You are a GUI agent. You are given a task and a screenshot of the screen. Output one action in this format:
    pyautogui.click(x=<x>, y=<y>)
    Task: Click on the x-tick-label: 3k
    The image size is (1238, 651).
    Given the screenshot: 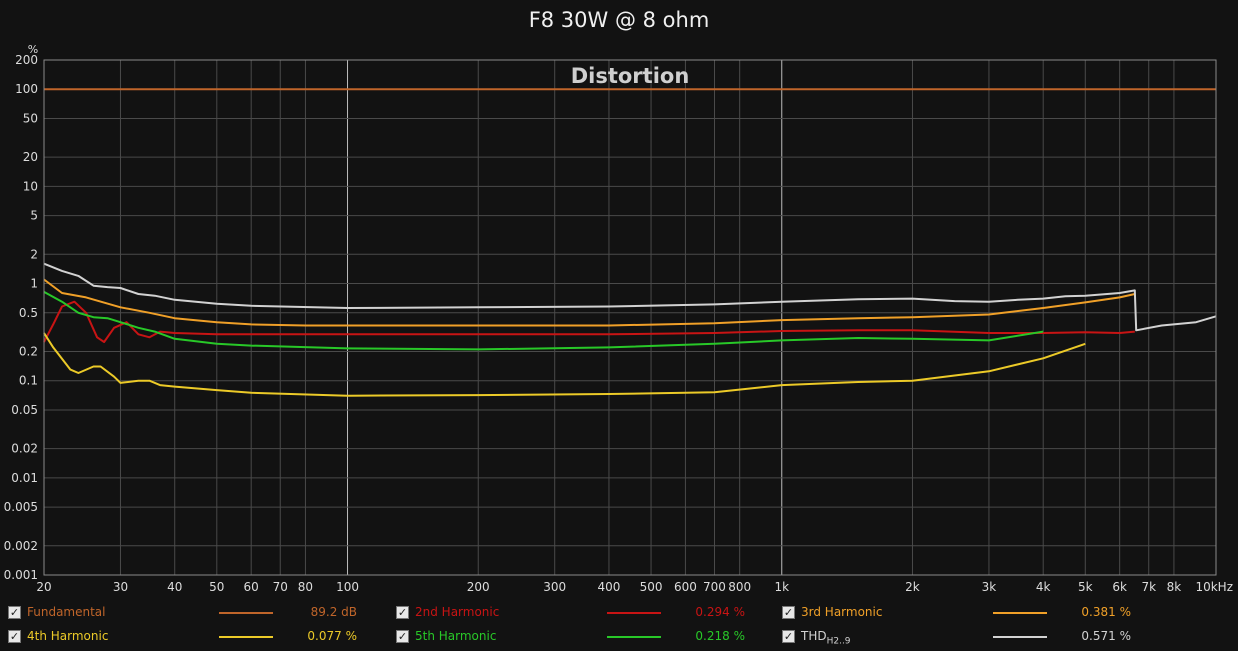 What is the action you would take?
    pyautogui.click(x=989, y=587)
    